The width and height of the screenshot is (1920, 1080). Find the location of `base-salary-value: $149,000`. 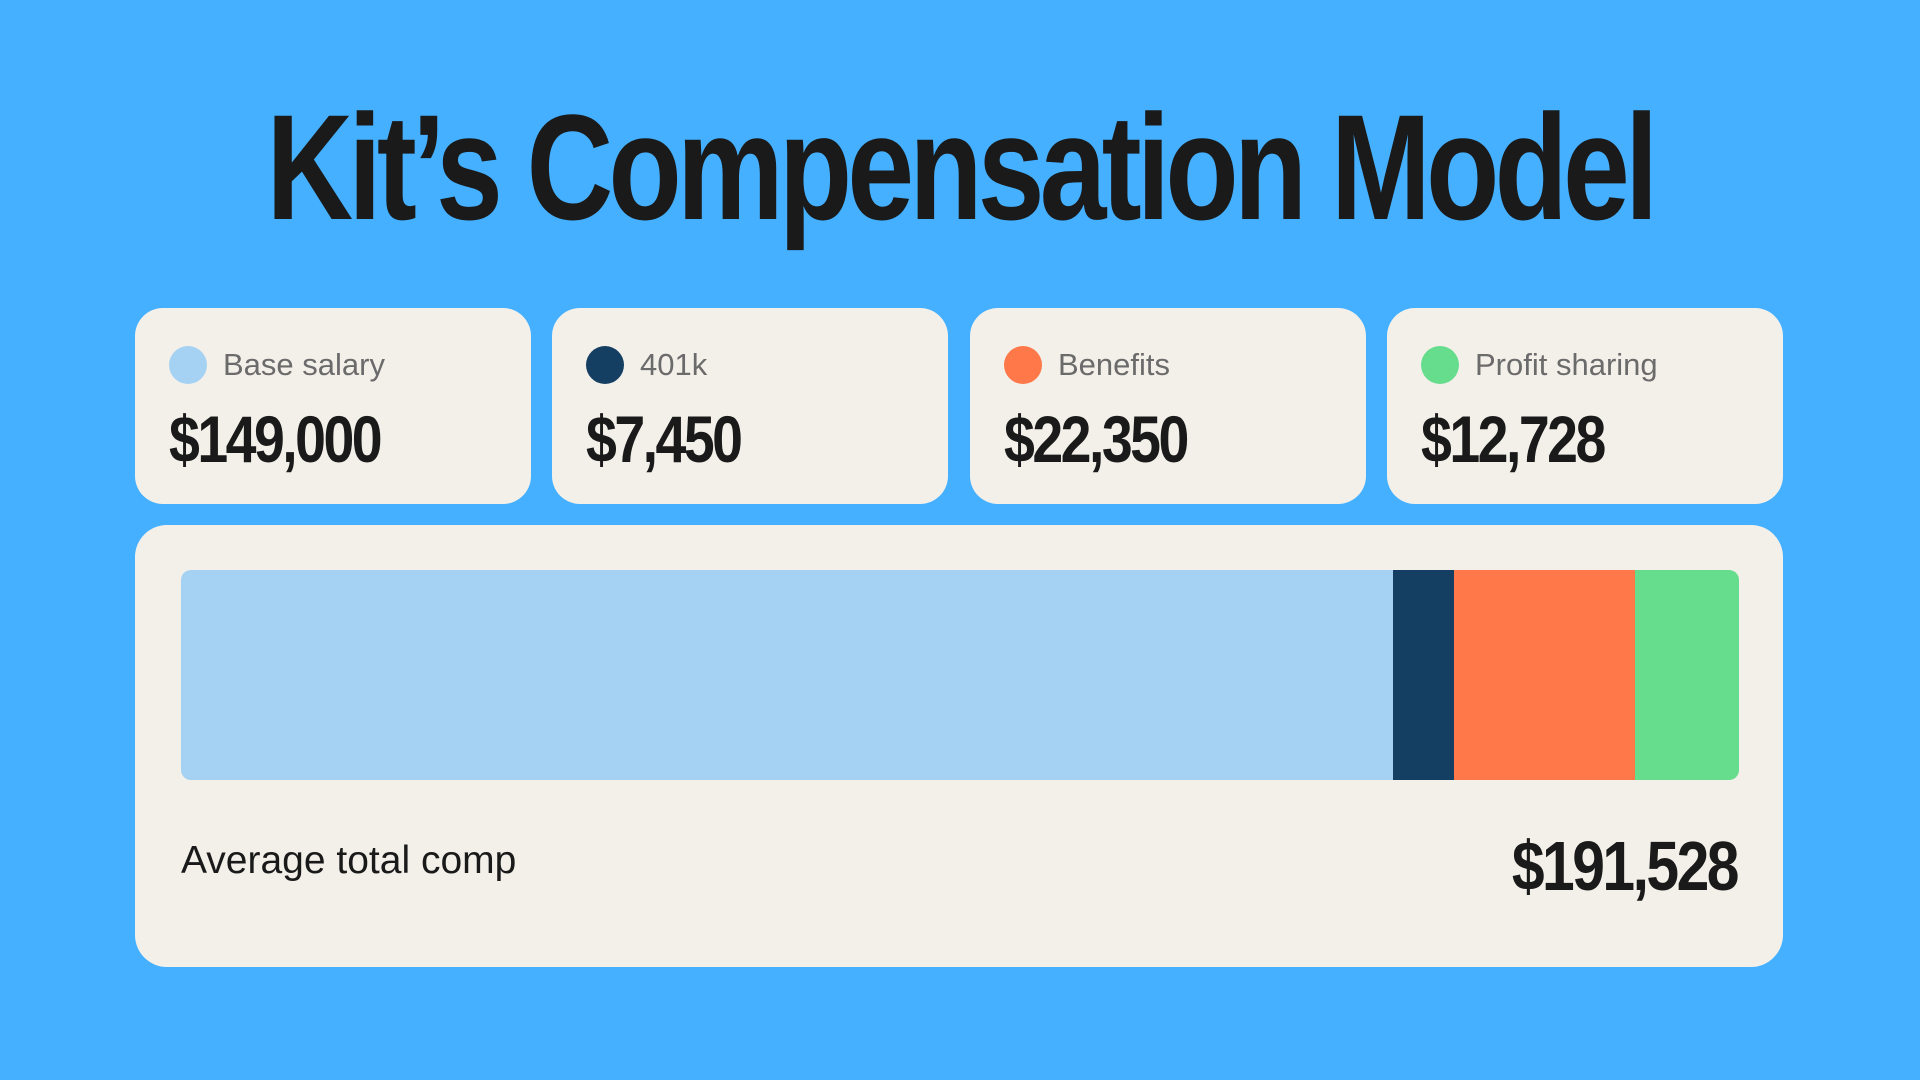

base-salary-value: $149,000 is located at coordinates (276, 439).